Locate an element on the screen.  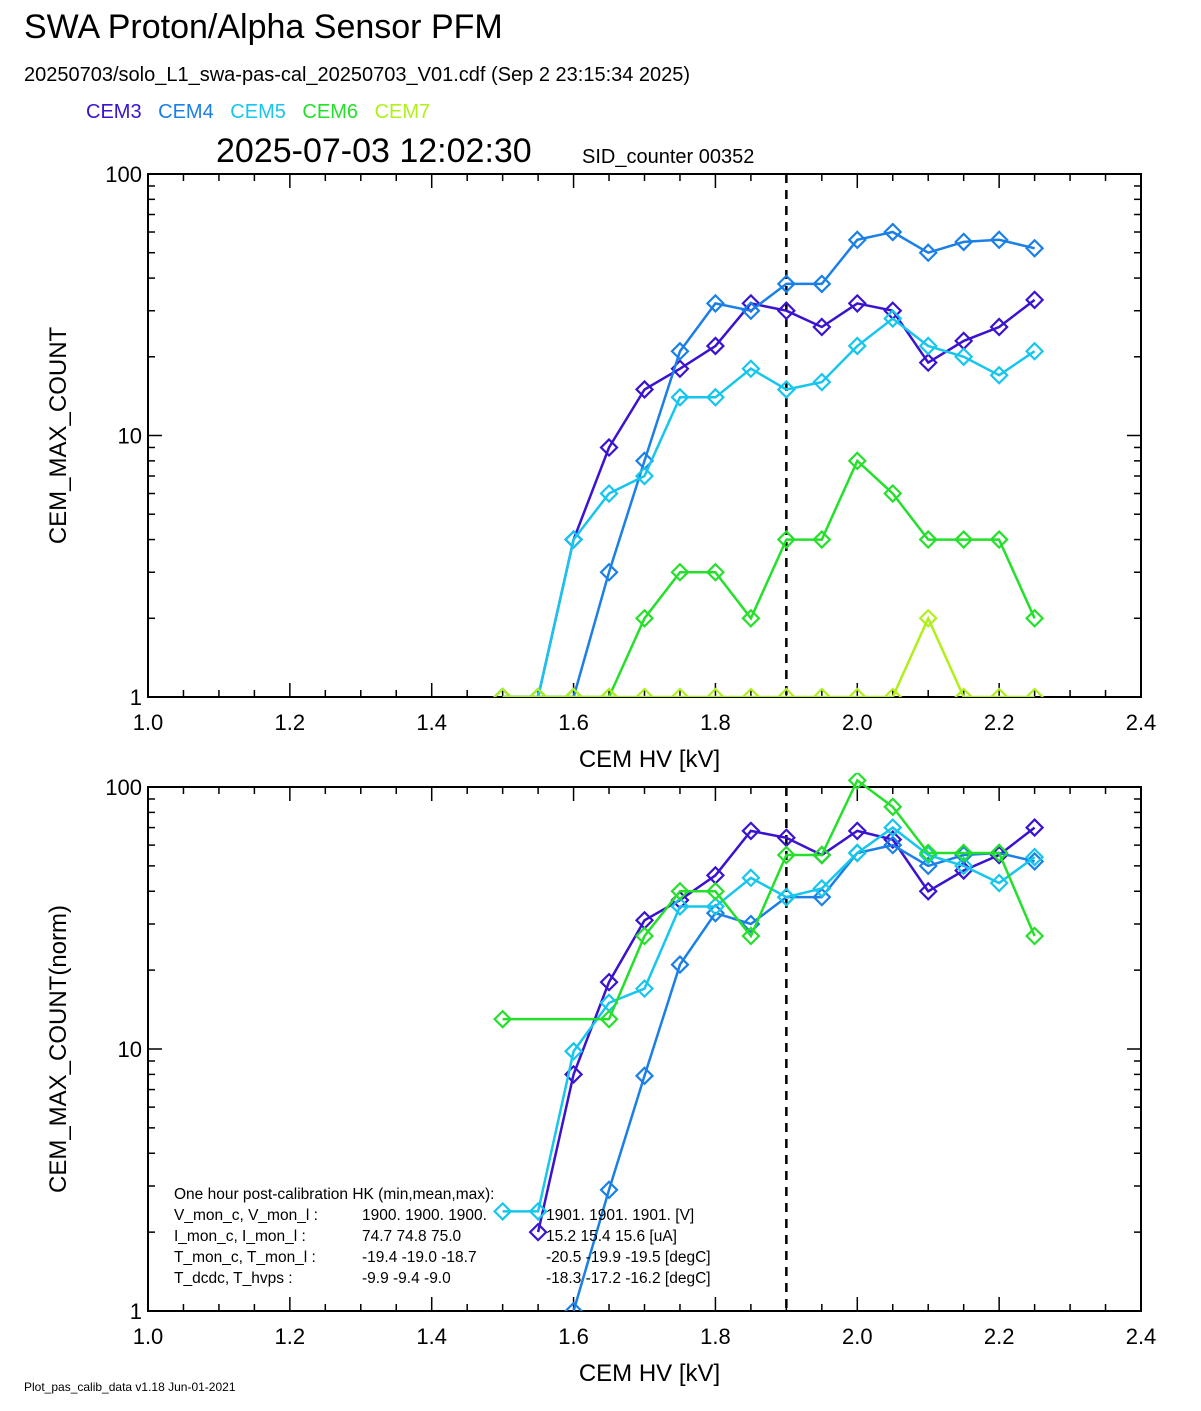
hk-row-value: -19.4 -19.0 -18.7 is located at coordinates (419, 1257).